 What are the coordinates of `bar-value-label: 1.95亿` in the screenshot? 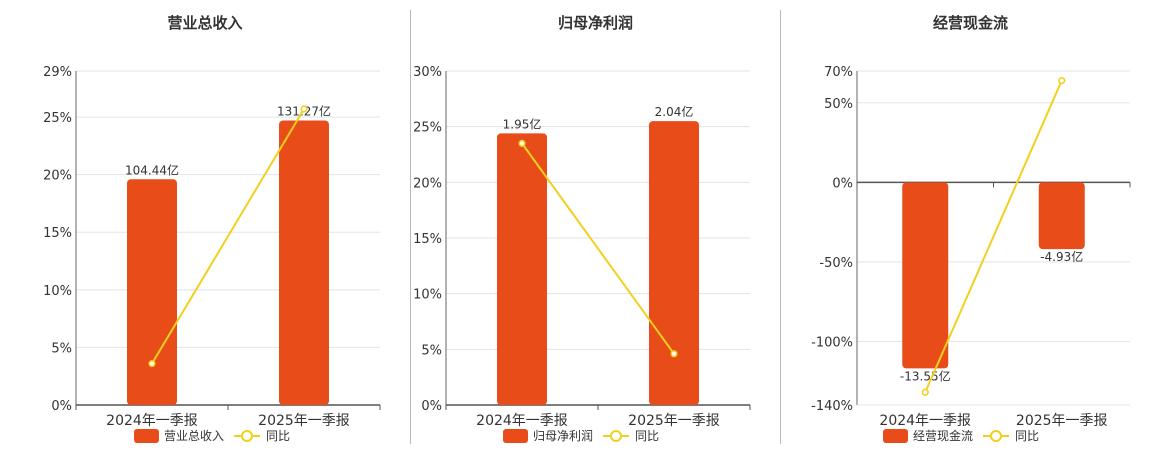 It's located at (522, 123).